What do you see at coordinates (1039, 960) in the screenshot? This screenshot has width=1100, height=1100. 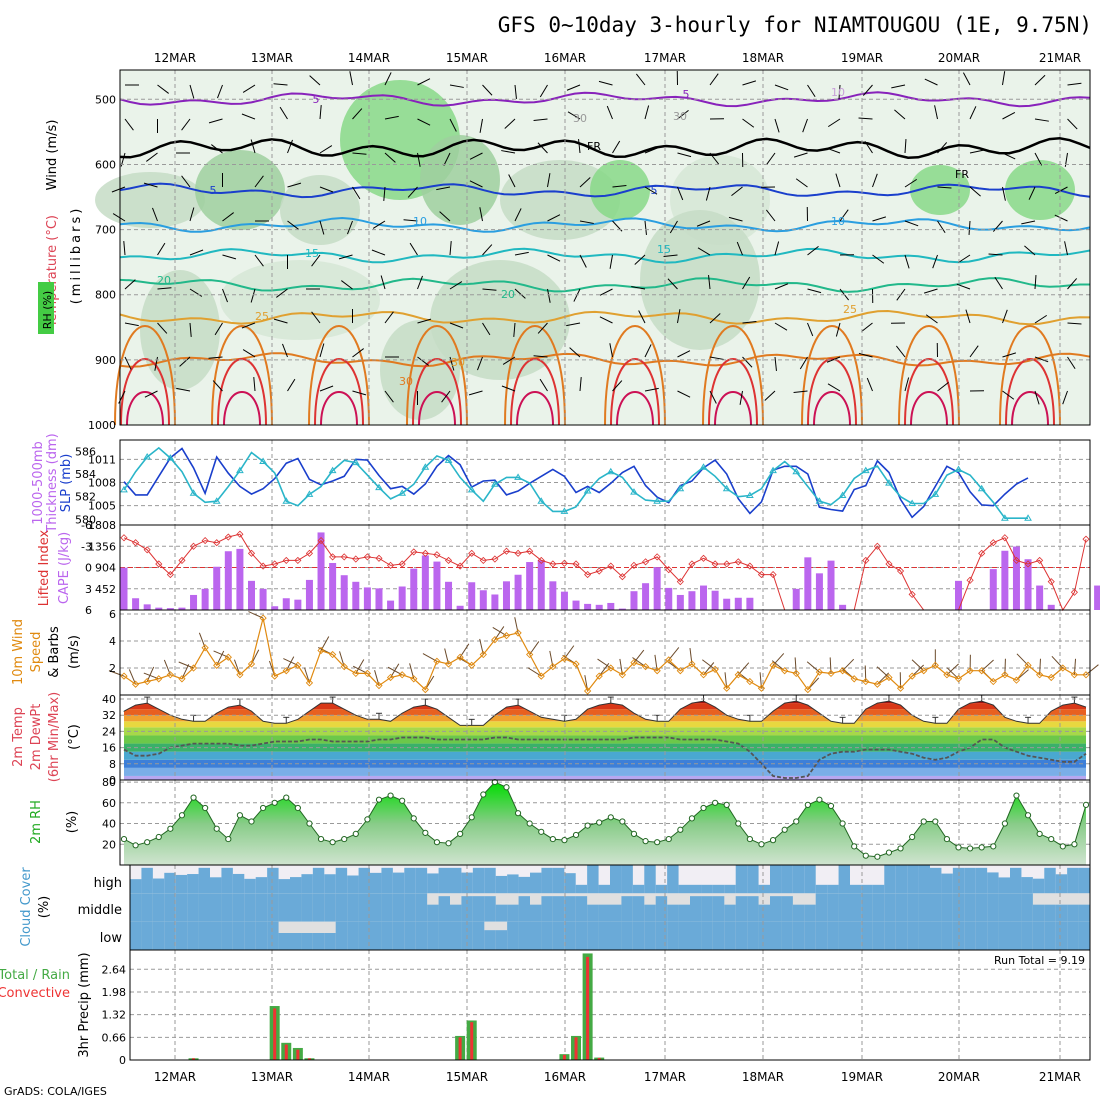 I see `run-total-label: Run Total = 9.19` at bounding box center [1039, 960].